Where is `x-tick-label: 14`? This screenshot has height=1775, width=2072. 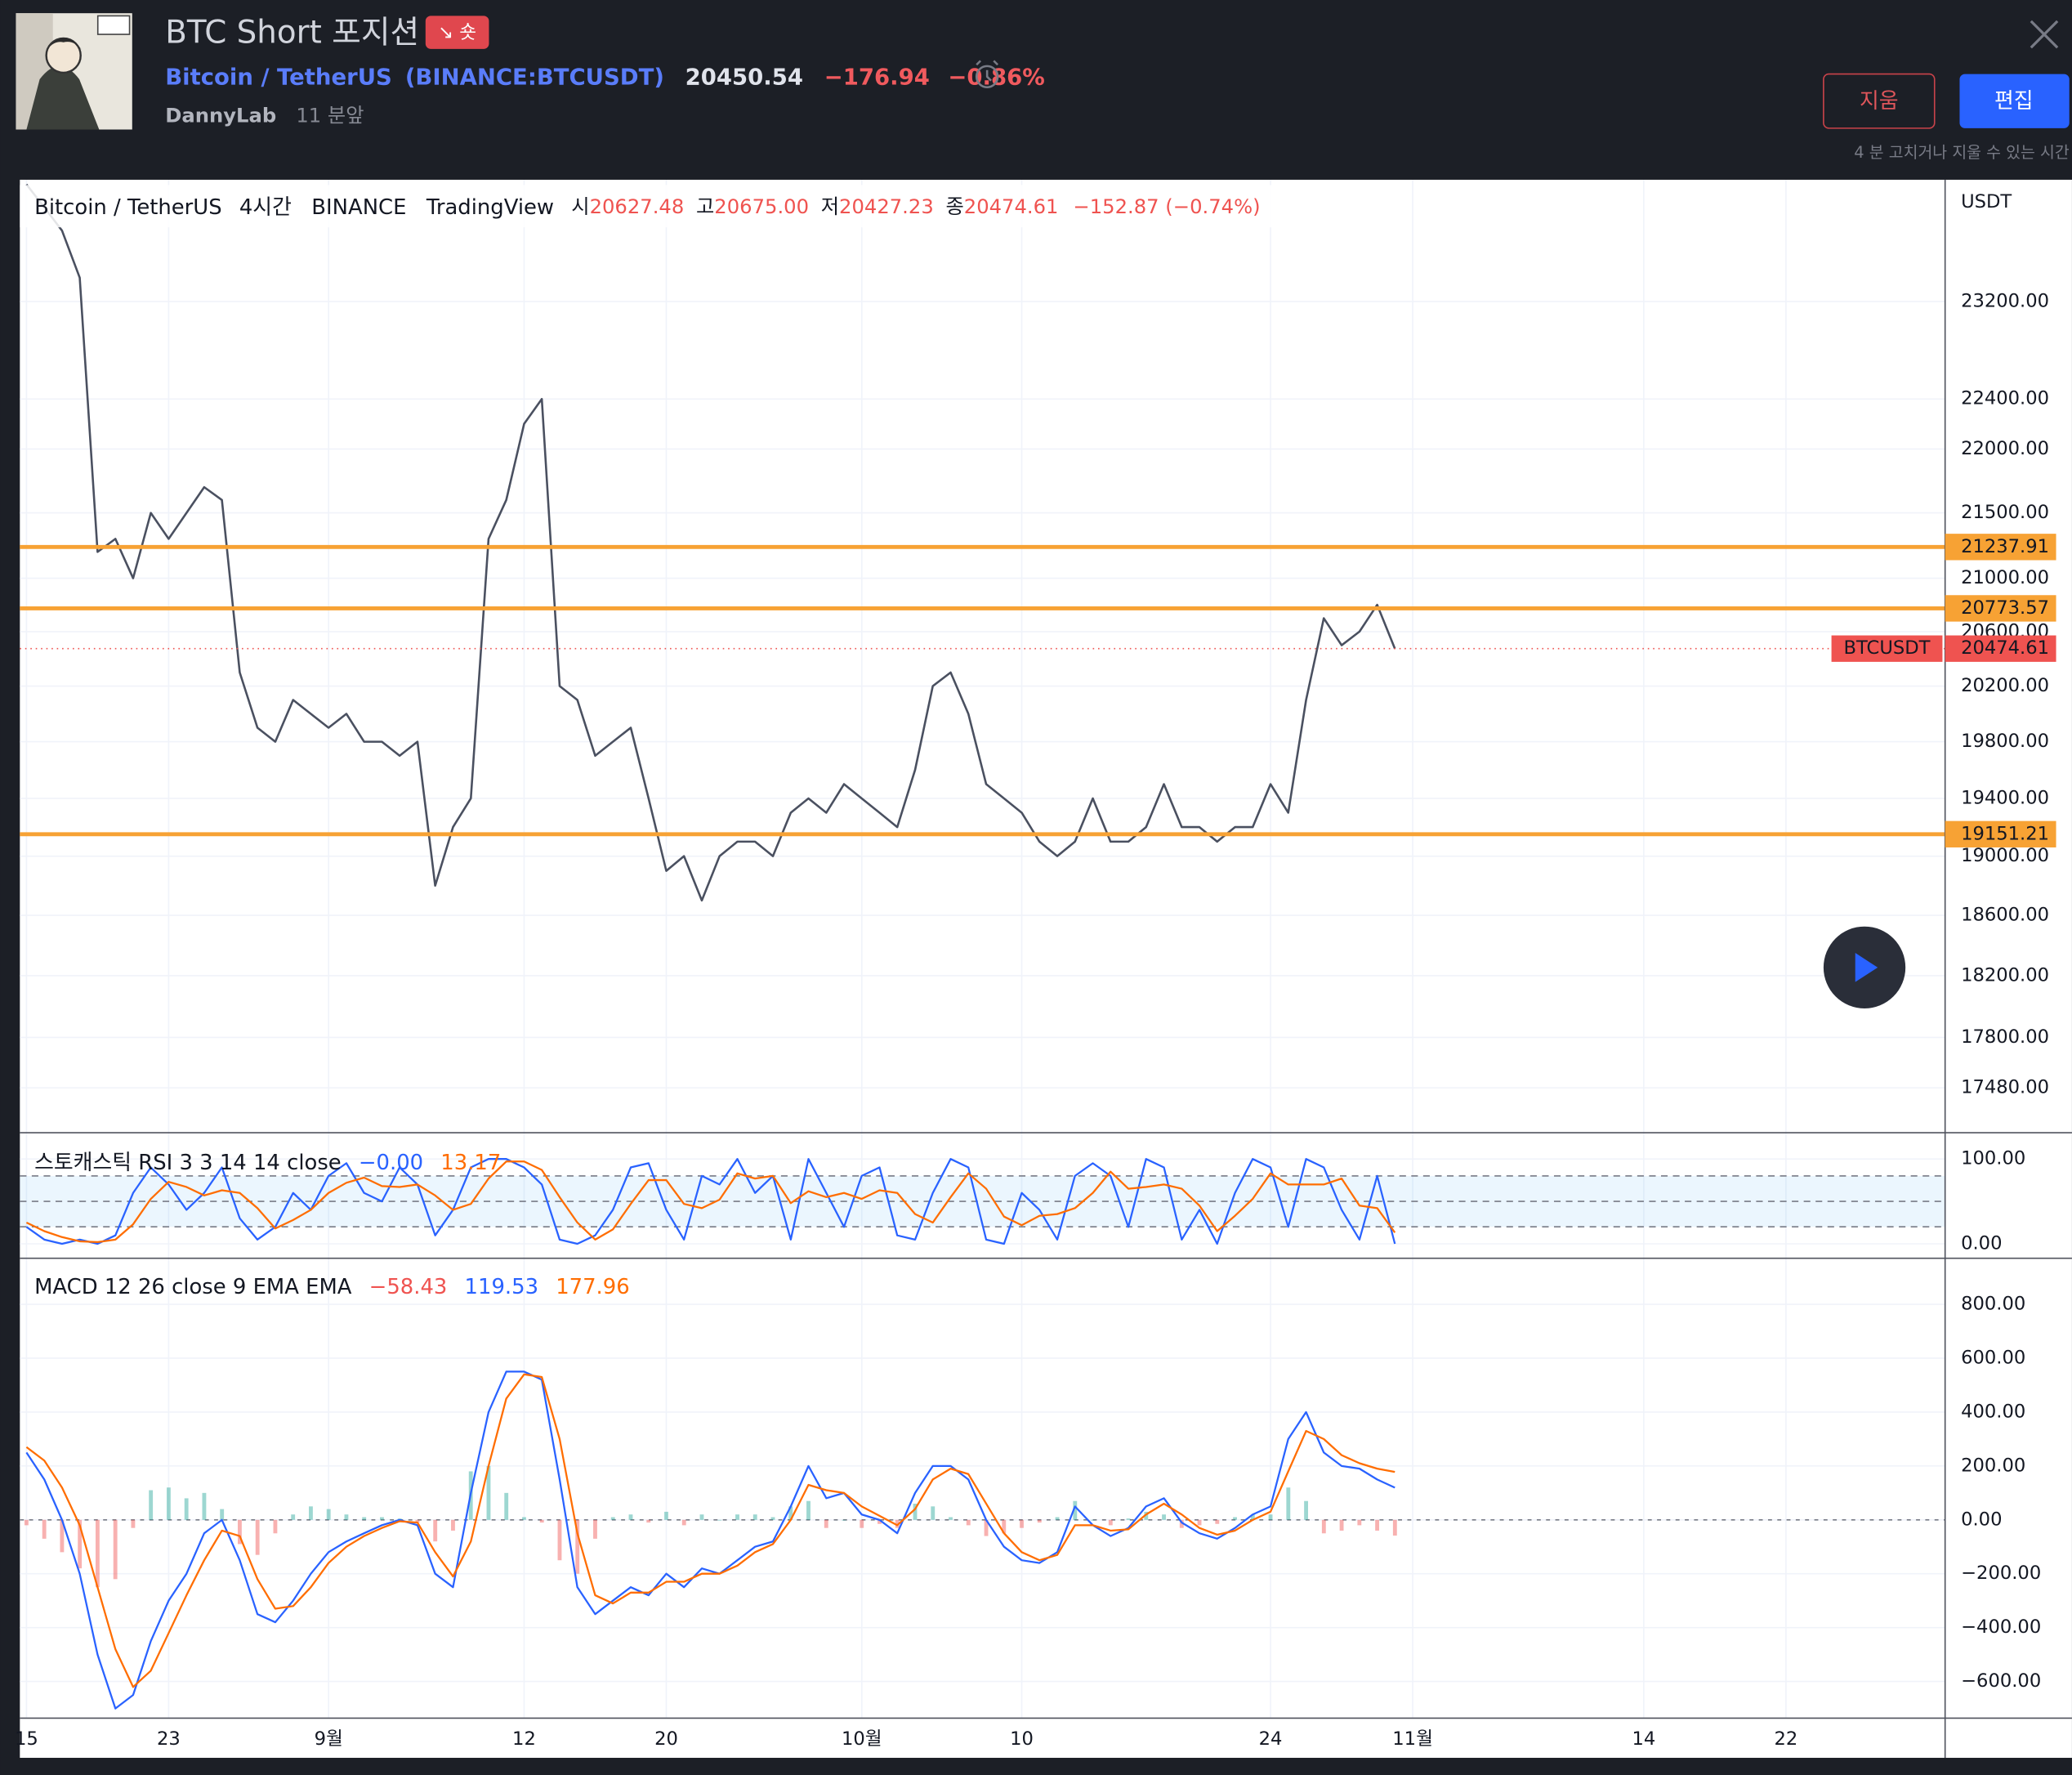 x-tick-label: 14 is located at coordinates (1643, 1739).